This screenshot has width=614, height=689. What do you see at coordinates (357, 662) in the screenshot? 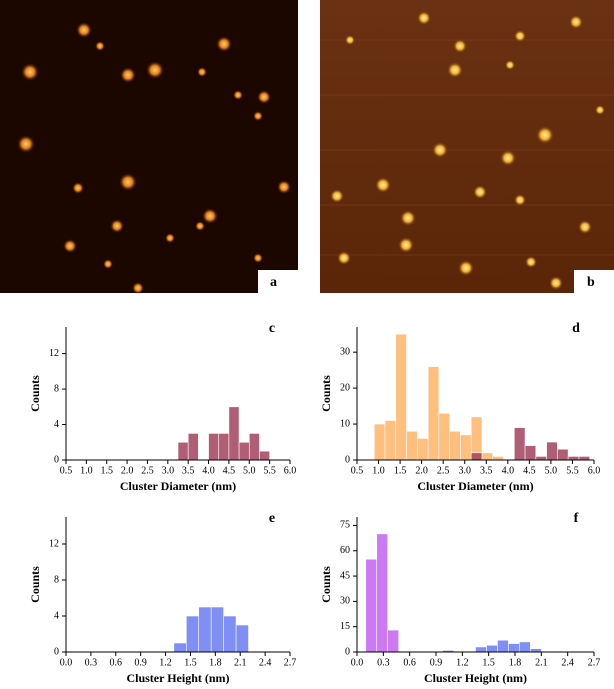
I see `x-tick-label: 0.0` at bounding box center [357, 662].